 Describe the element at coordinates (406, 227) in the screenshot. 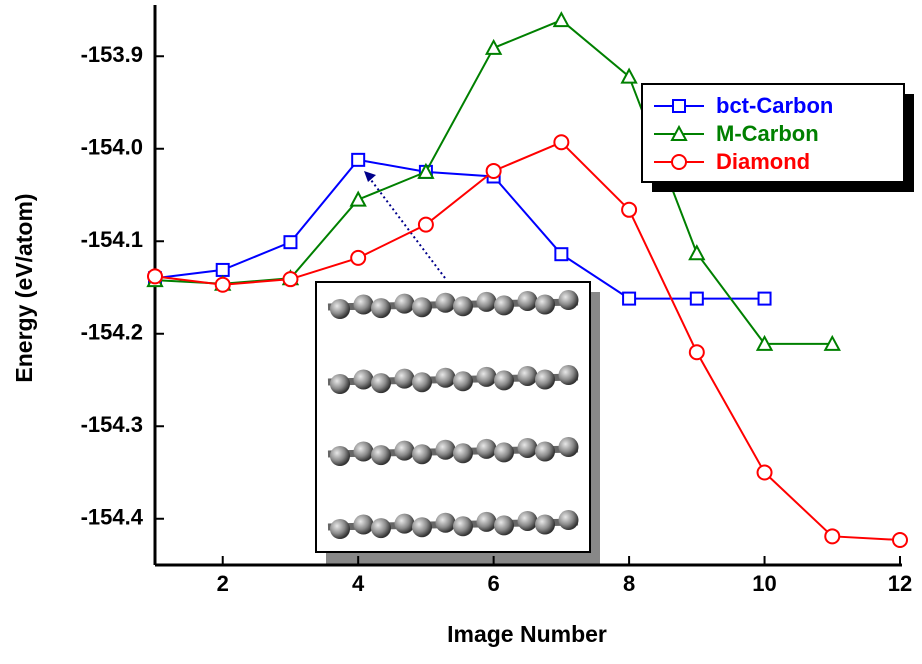

I see `inset-pointer` at that location.